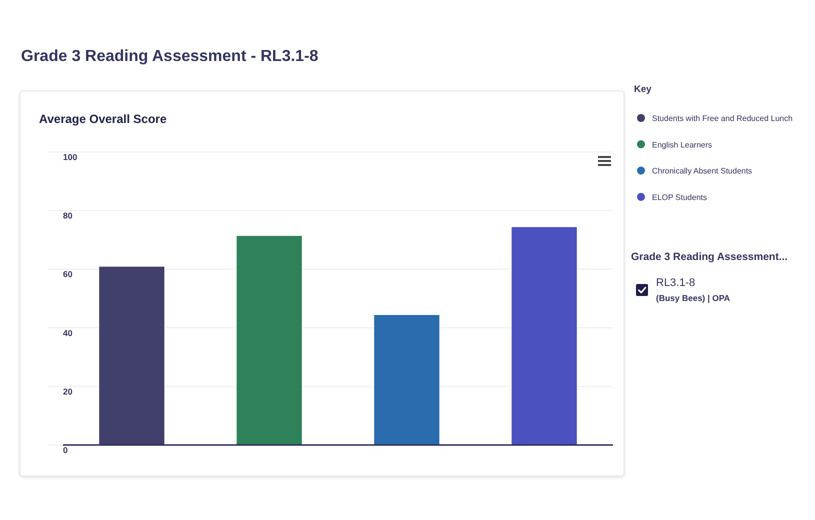 The height and width of the screenshot is (520, 815). Describe the element at coordinates (68, 391) in the screenshot. I see `y-tick-label: 20` at that location.